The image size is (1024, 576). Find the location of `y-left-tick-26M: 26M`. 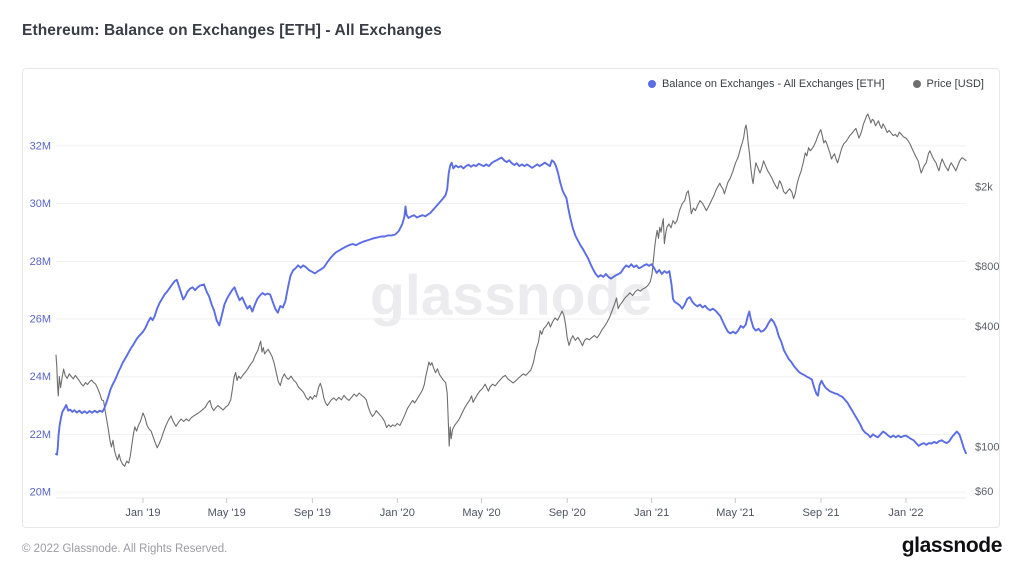

y-left-tick-26M: 26M is located at coordinates (40, 320).